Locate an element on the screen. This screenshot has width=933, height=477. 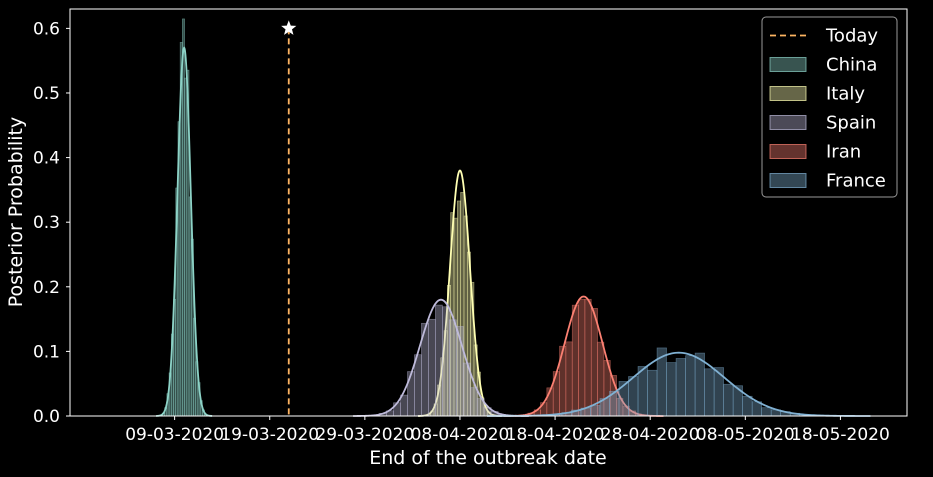
series-france is located at coordinates (678, 382).